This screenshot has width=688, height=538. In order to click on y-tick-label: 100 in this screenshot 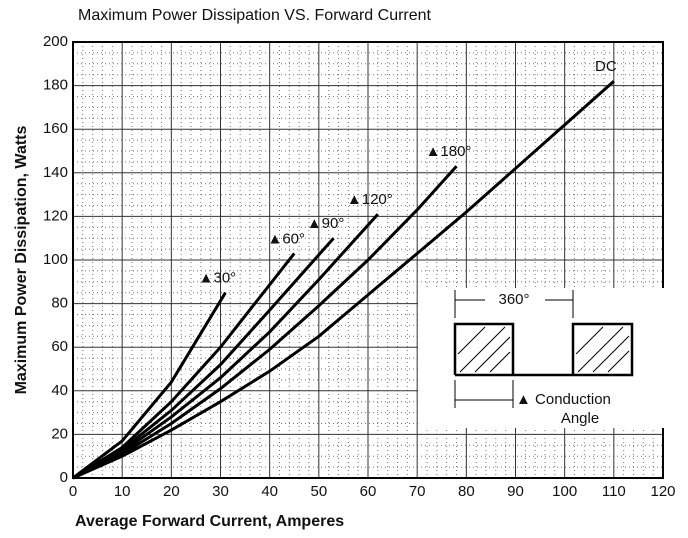, I will do `click(55, 259)`.